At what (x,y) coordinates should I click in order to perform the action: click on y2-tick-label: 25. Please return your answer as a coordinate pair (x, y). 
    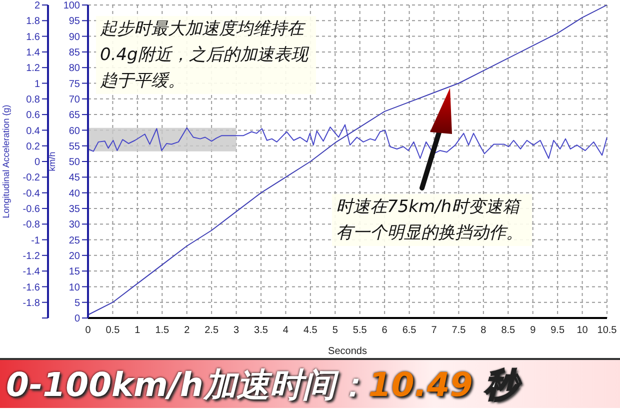
    Looking at the image, I should click on (74, 240).